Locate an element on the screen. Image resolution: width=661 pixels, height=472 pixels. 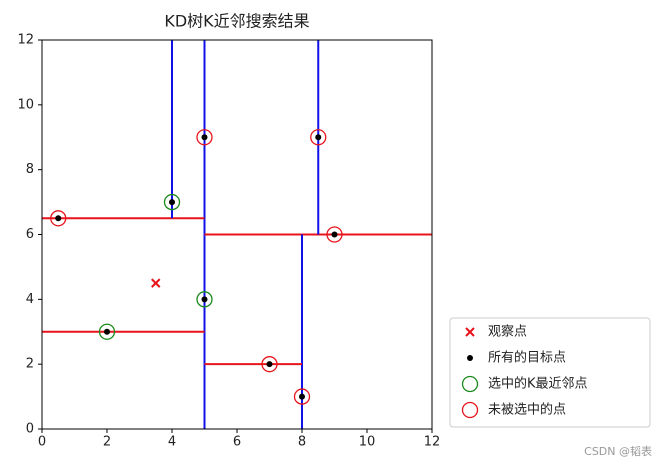
chart-title: KD树K近邻搜索结果 is located at coordinates (236, 21).